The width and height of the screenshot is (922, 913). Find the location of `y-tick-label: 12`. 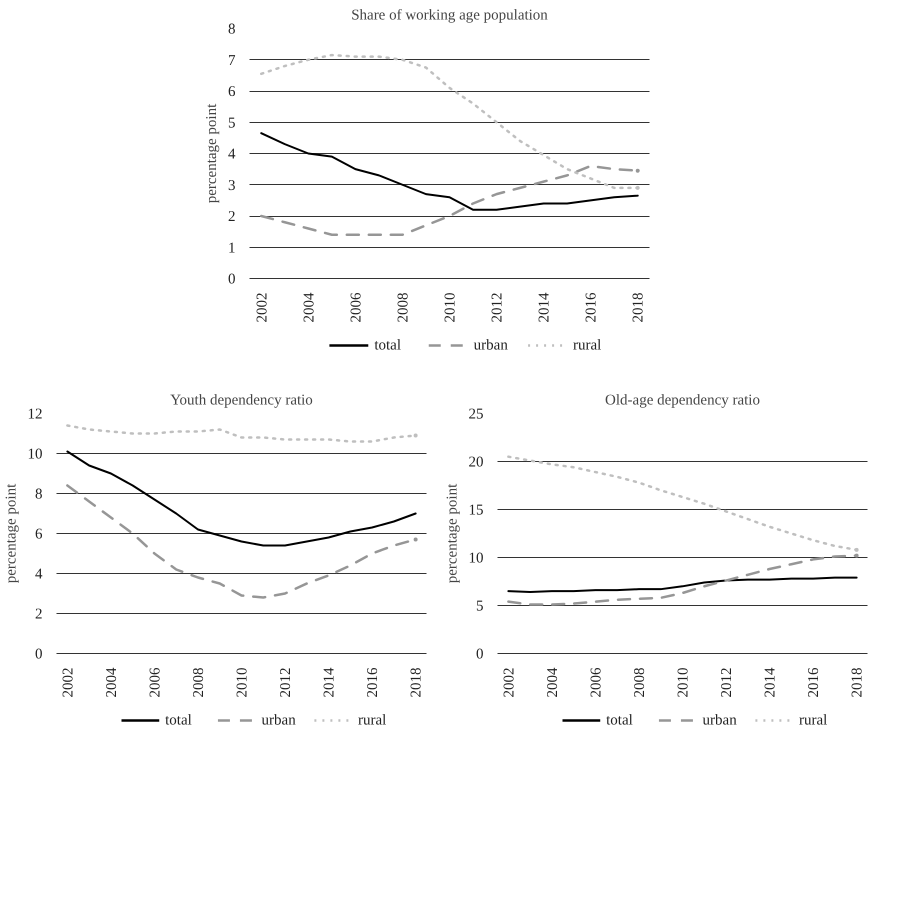

y-tick-label: 12 is located at coordinates (35, 414).